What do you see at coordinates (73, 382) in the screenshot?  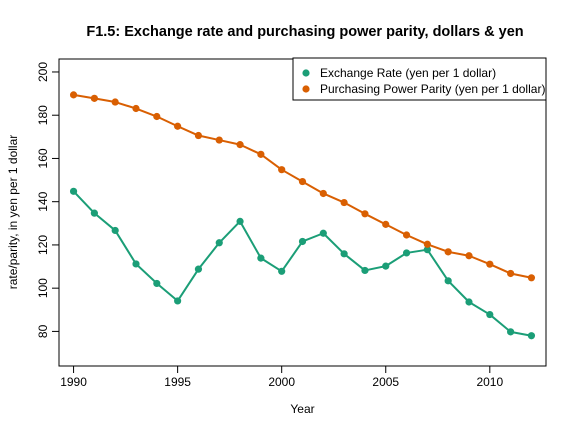 I see `x-tick-label: 1990` at bounding box center [73, 382].